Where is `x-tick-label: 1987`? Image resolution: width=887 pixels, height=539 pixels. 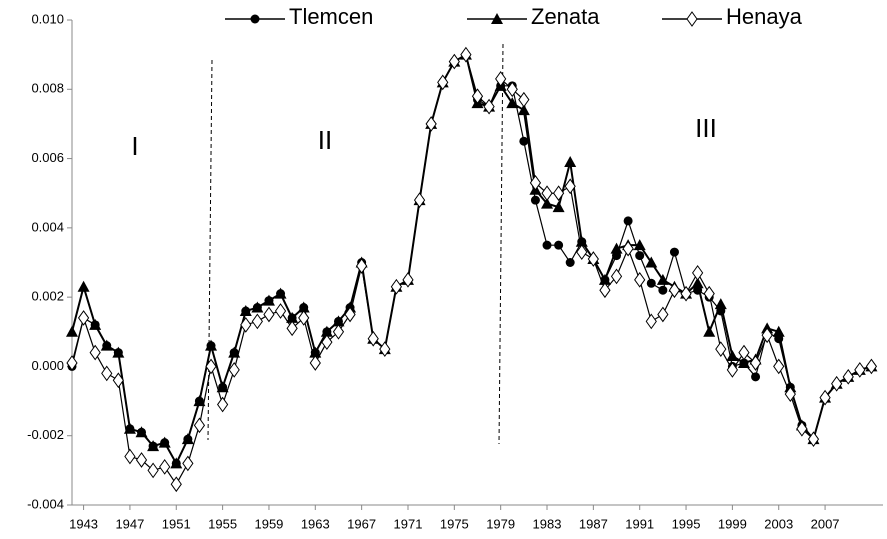 x-tick-label: 1987 is located at coordinates (593, 523).